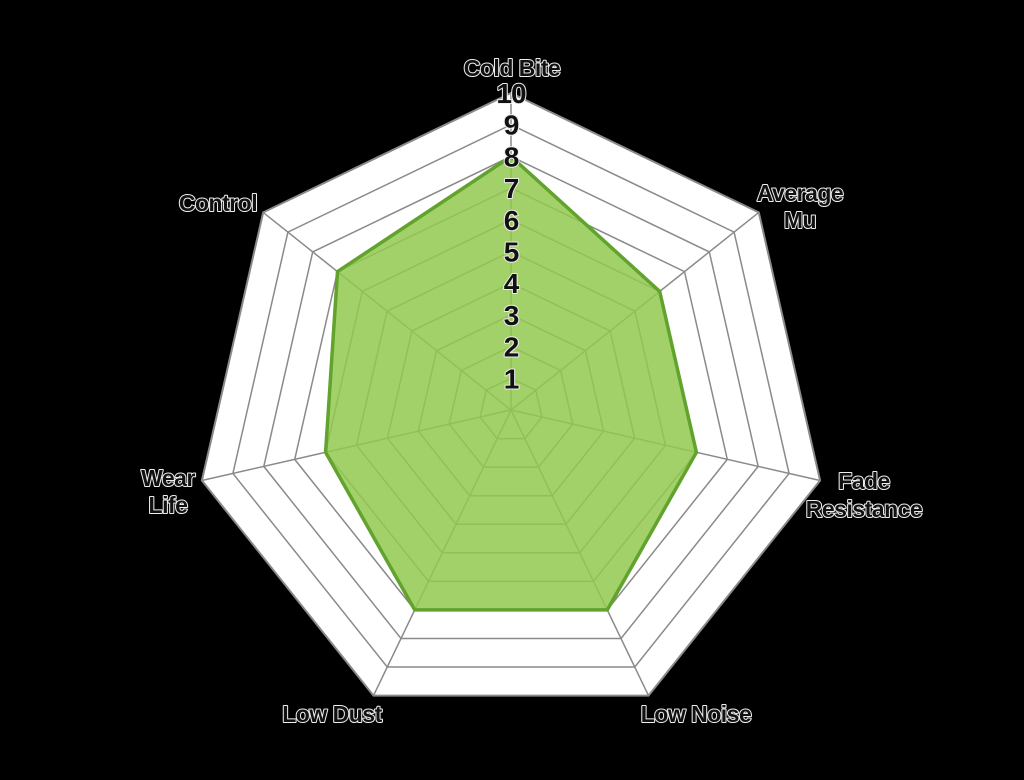 The width and height of the screenshot is (1024, 780). What do you see at coordinates (511, 188) in the screenshot?
I see `tick-label-7: 7` at bounding box center [511, 188].